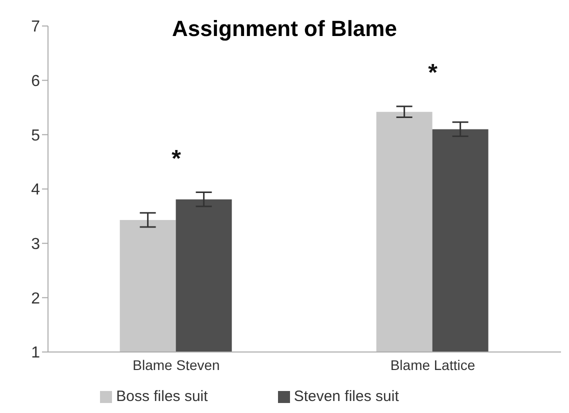 The width and height of the screenshot is (569, 413). I want to click on chart-title: Assignment of Blame, so click(284, 28).